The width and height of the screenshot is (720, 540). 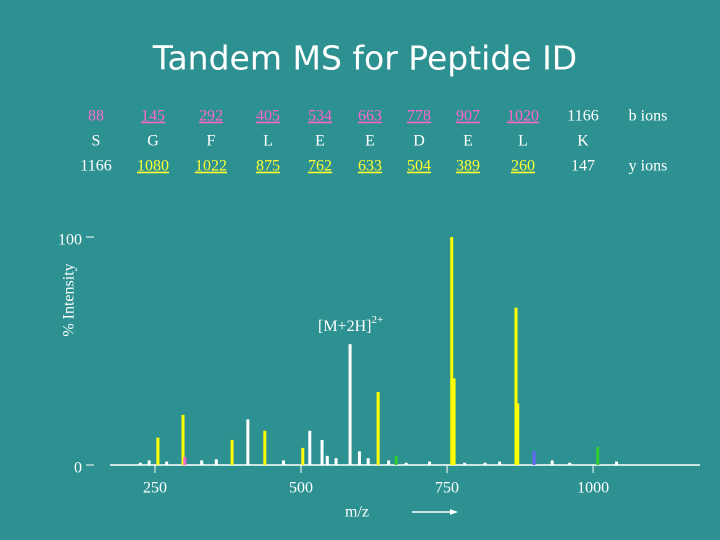 I want to click on y-ion: 875, so click(x=268, y=166).